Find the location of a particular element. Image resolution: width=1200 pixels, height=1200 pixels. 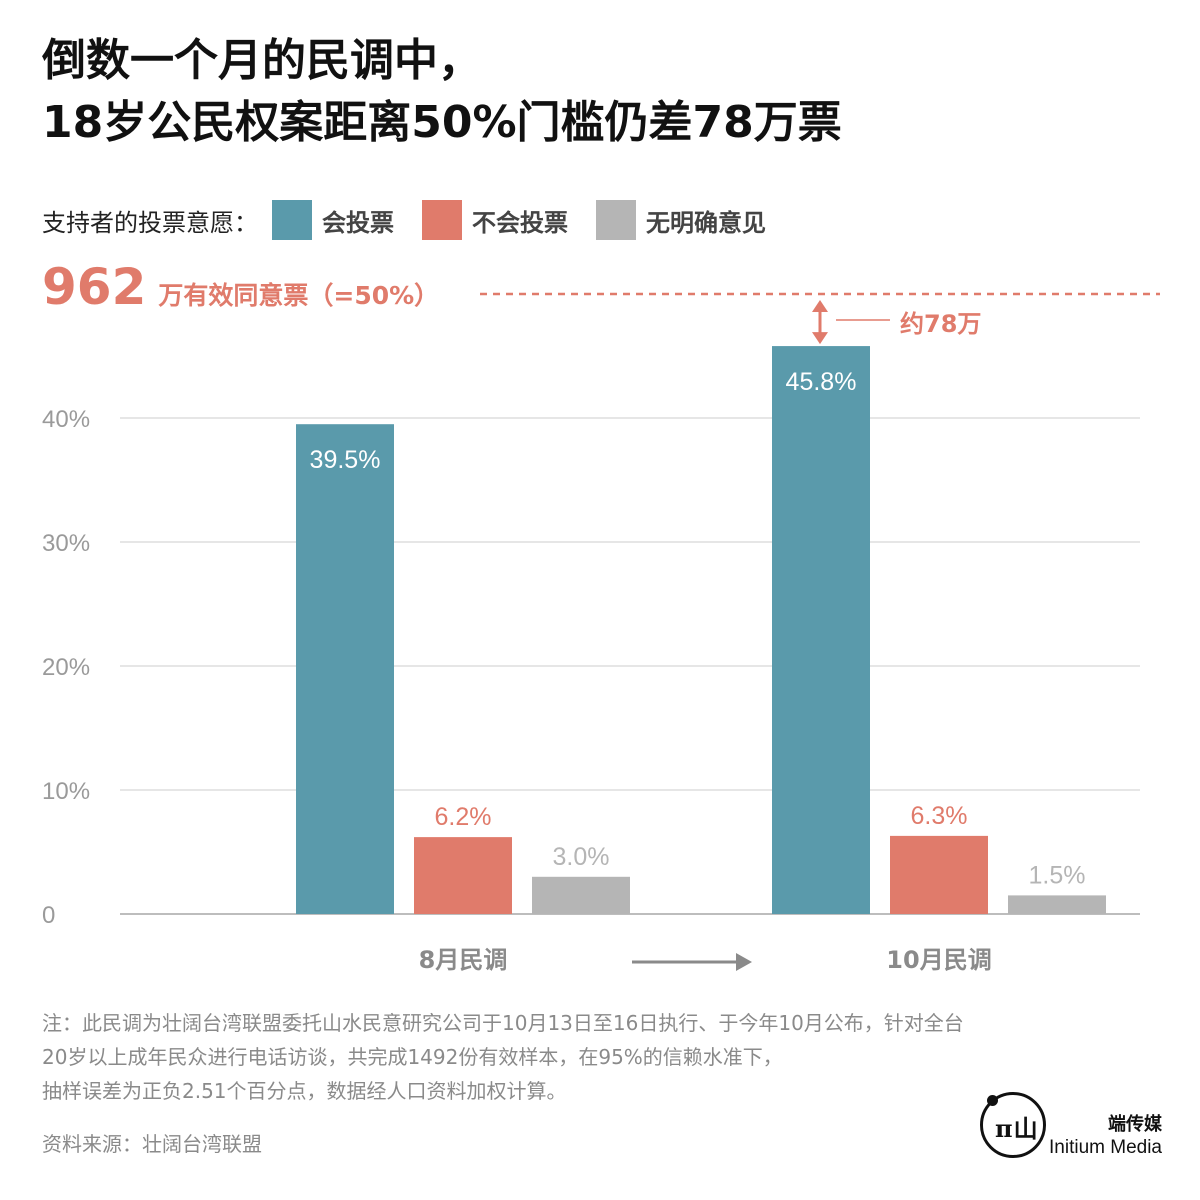

data-label: 6.3% is located at coordinates (939, 816).